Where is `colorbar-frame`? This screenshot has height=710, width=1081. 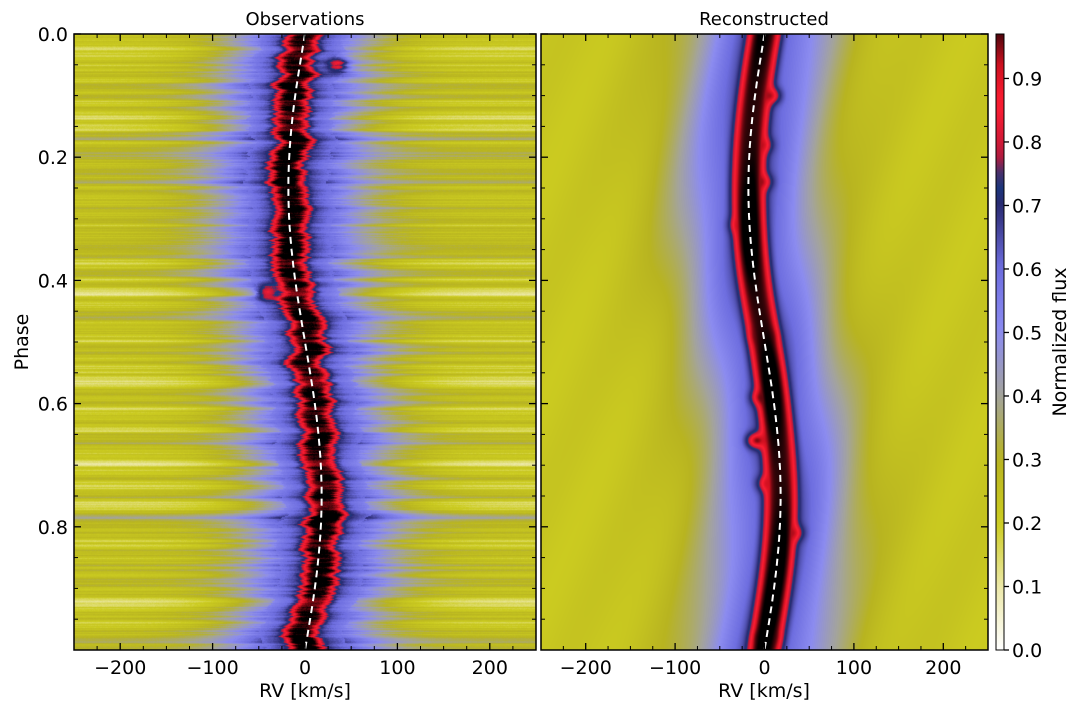
colorbar-frame is located at coordinates (1000, 342).